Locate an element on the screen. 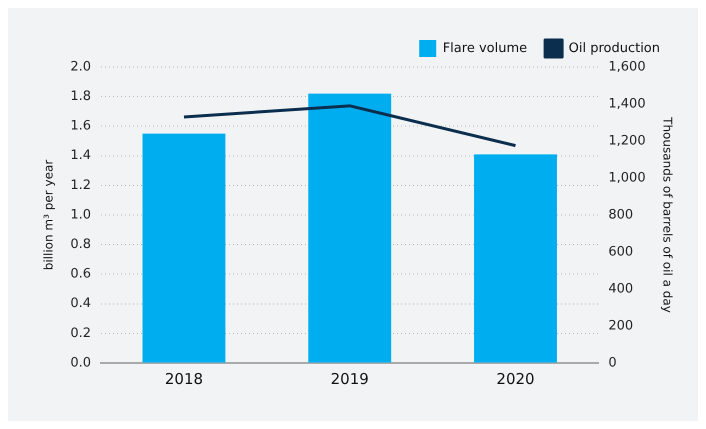 Image resolution: width=706 pixels, height=429 pixels. y2-tick-label: 1,200 is located at coordinates (627, 140).